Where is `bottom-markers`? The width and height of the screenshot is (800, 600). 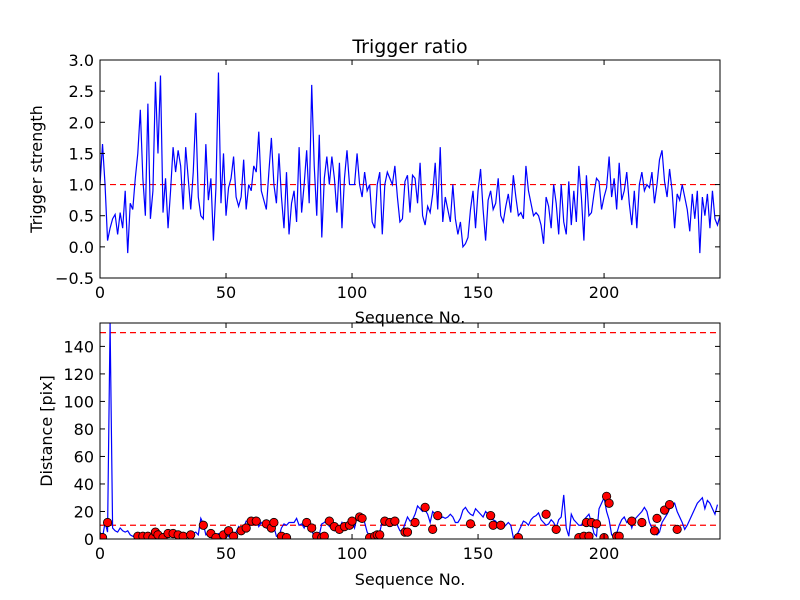
bottom-markers is located at coordinates (391, 515).